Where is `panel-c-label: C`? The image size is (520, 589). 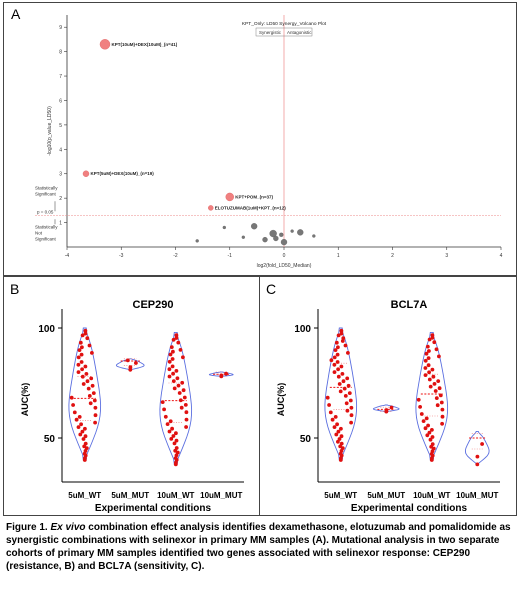
panel-c-label: C is located at coordinates (271, 289).